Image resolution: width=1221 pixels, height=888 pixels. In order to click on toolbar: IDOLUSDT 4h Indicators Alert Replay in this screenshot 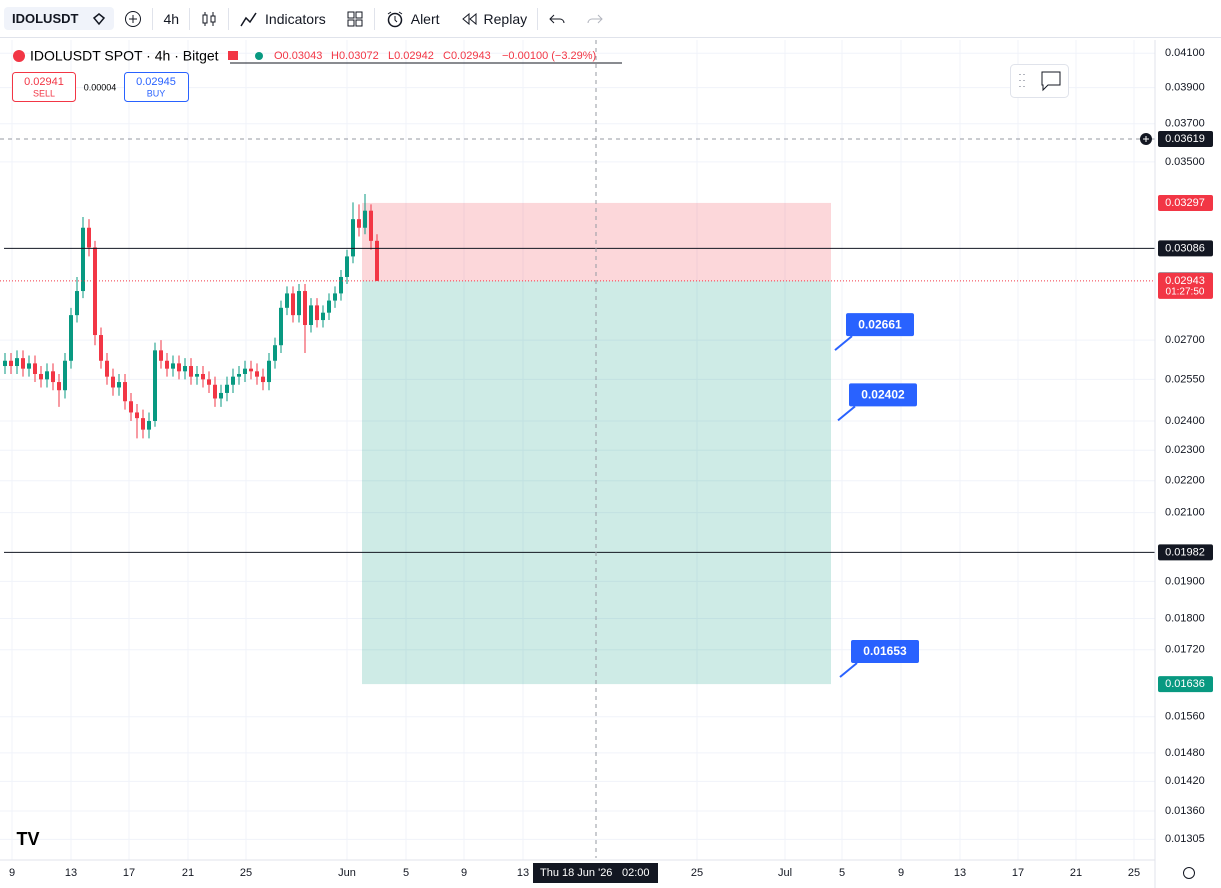, I will do `click(610, 19)`.